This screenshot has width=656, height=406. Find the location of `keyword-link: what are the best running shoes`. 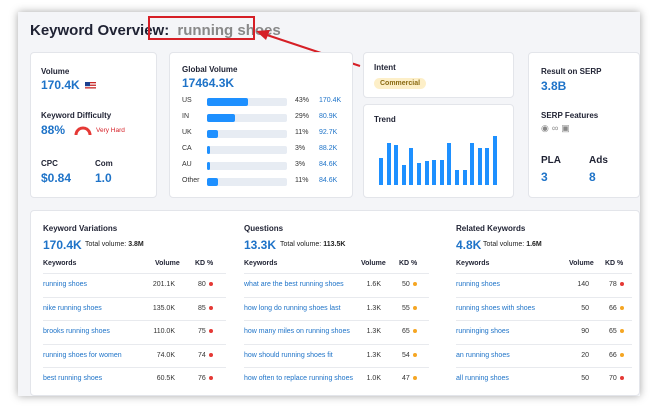

keyword-link: what are the best running shoes is located at coordinates (294, 284).